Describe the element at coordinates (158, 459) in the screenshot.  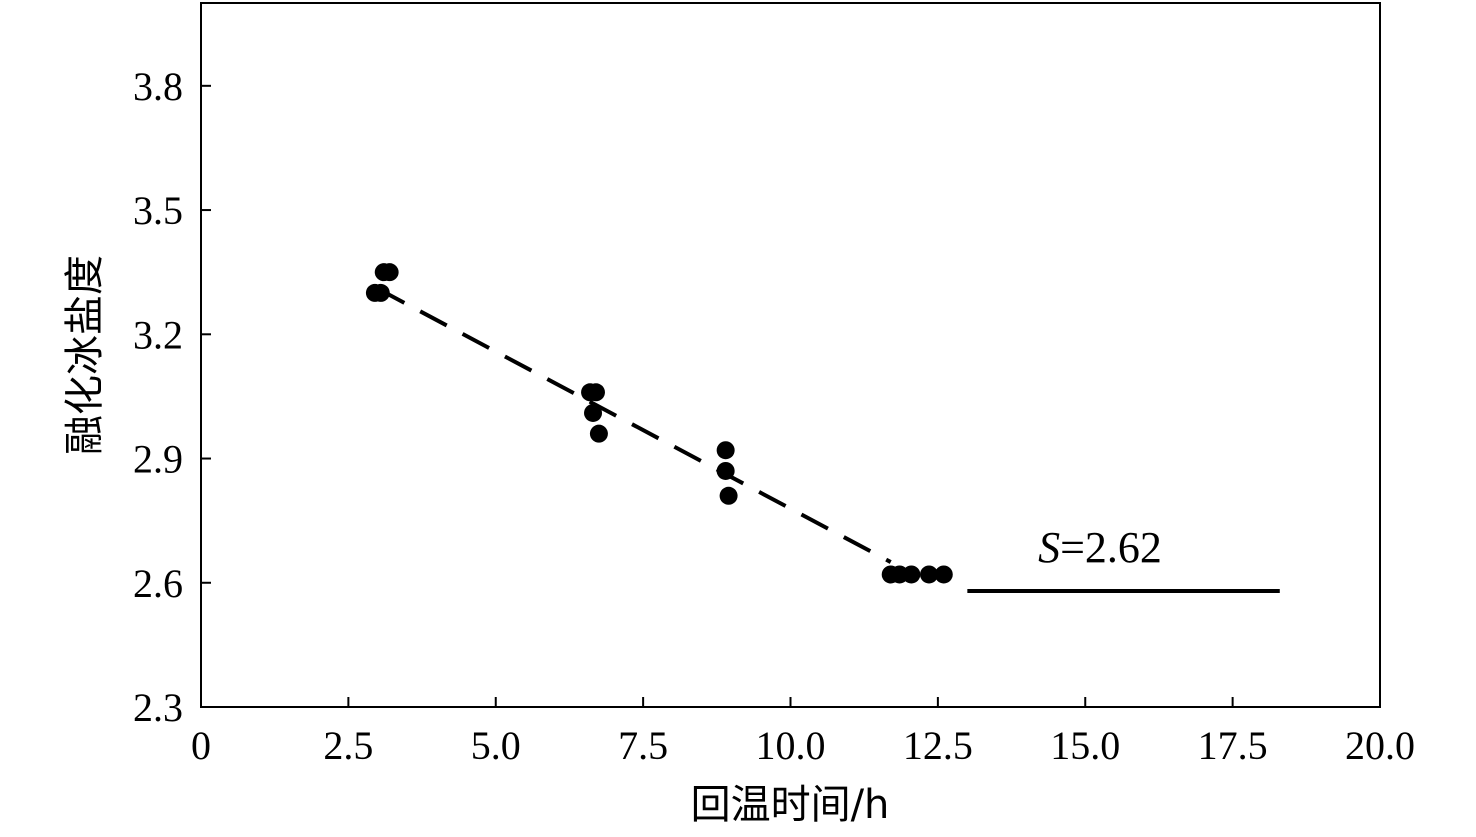
I see `y-tick-label: 2.9` at that location.